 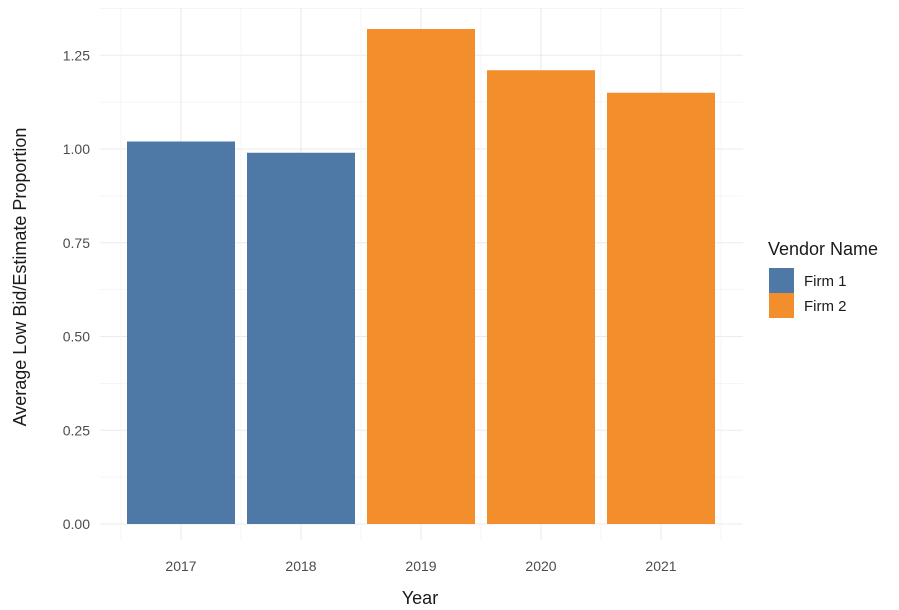 What do you see at coordinates (76, 430) in the screenshot?
I see `y-tick-label: 0.25` at bounding box center [76, 430].